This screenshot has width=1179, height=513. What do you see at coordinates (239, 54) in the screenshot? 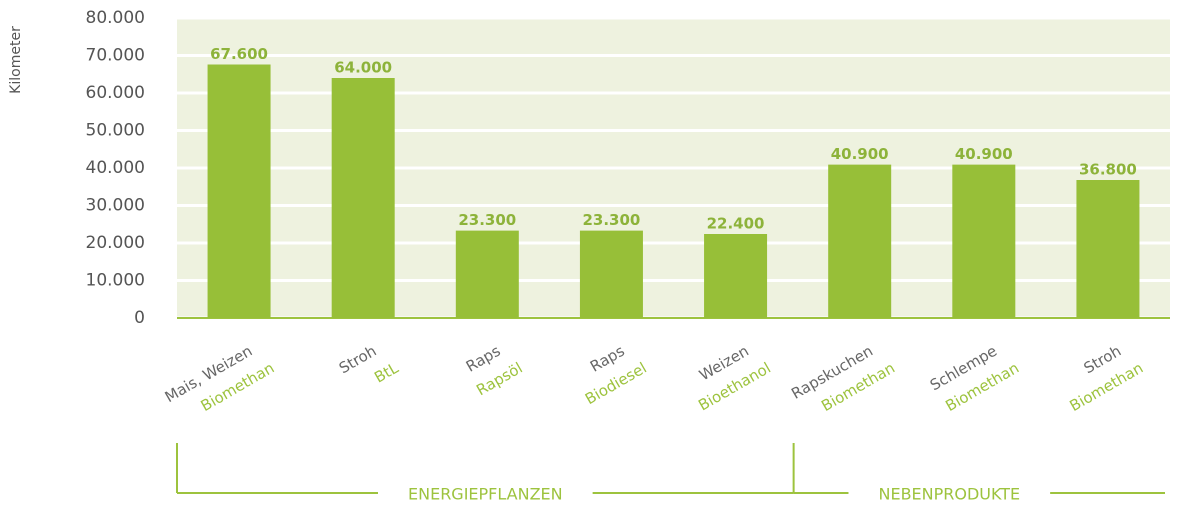
I see `value-label: 67.600` at bounding box center [239, 54].